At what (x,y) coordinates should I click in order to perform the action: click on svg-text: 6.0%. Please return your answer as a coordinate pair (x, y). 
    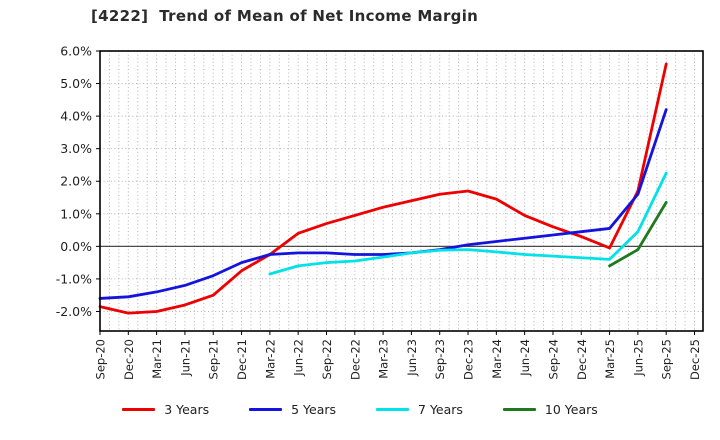
    Looking at the image, I should click on (76, 51).